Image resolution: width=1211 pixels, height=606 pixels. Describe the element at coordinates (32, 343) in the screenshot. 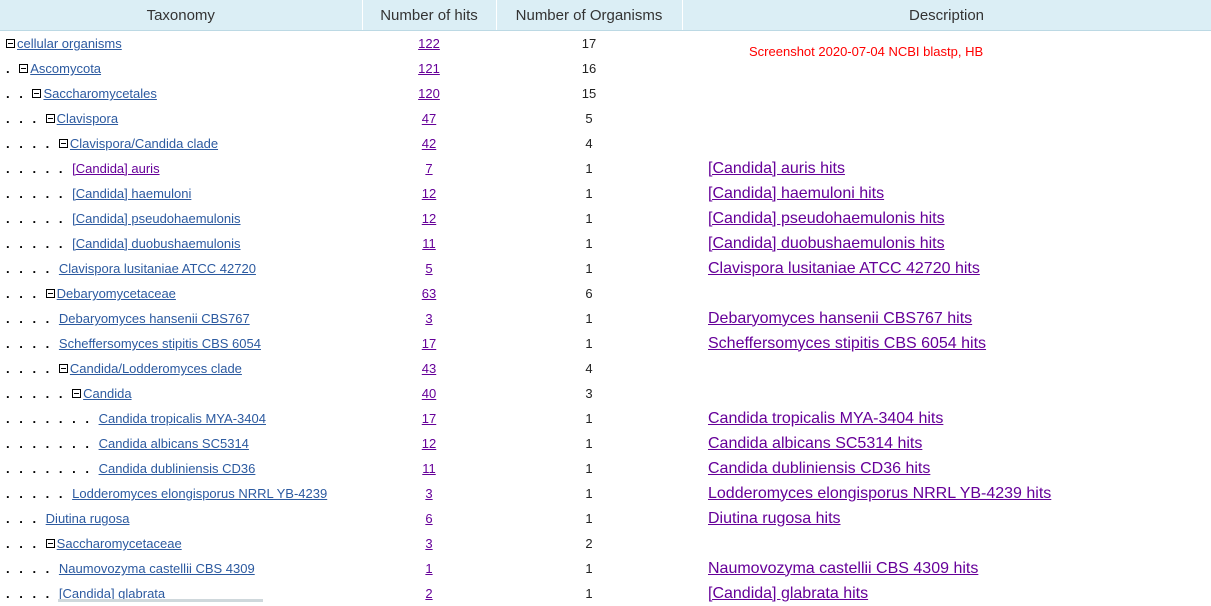

I see `tree-indent-dots: . . . .` at that location.